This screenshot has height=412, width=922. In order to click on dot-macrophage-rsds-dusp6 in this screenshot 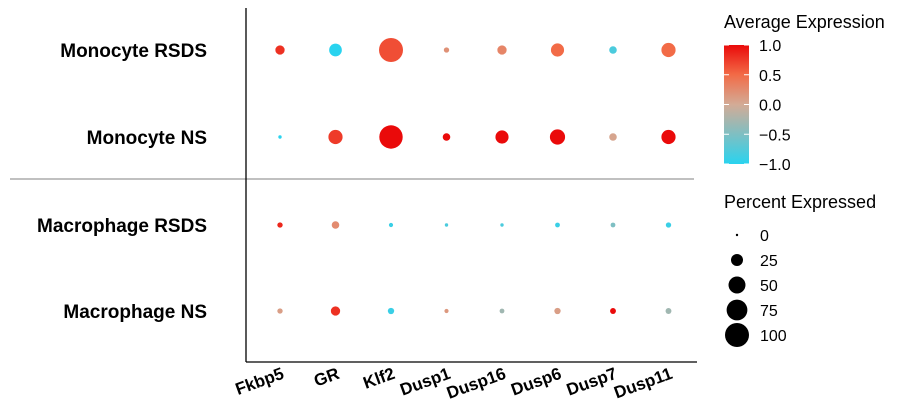, I will do `click(557, 225)`.